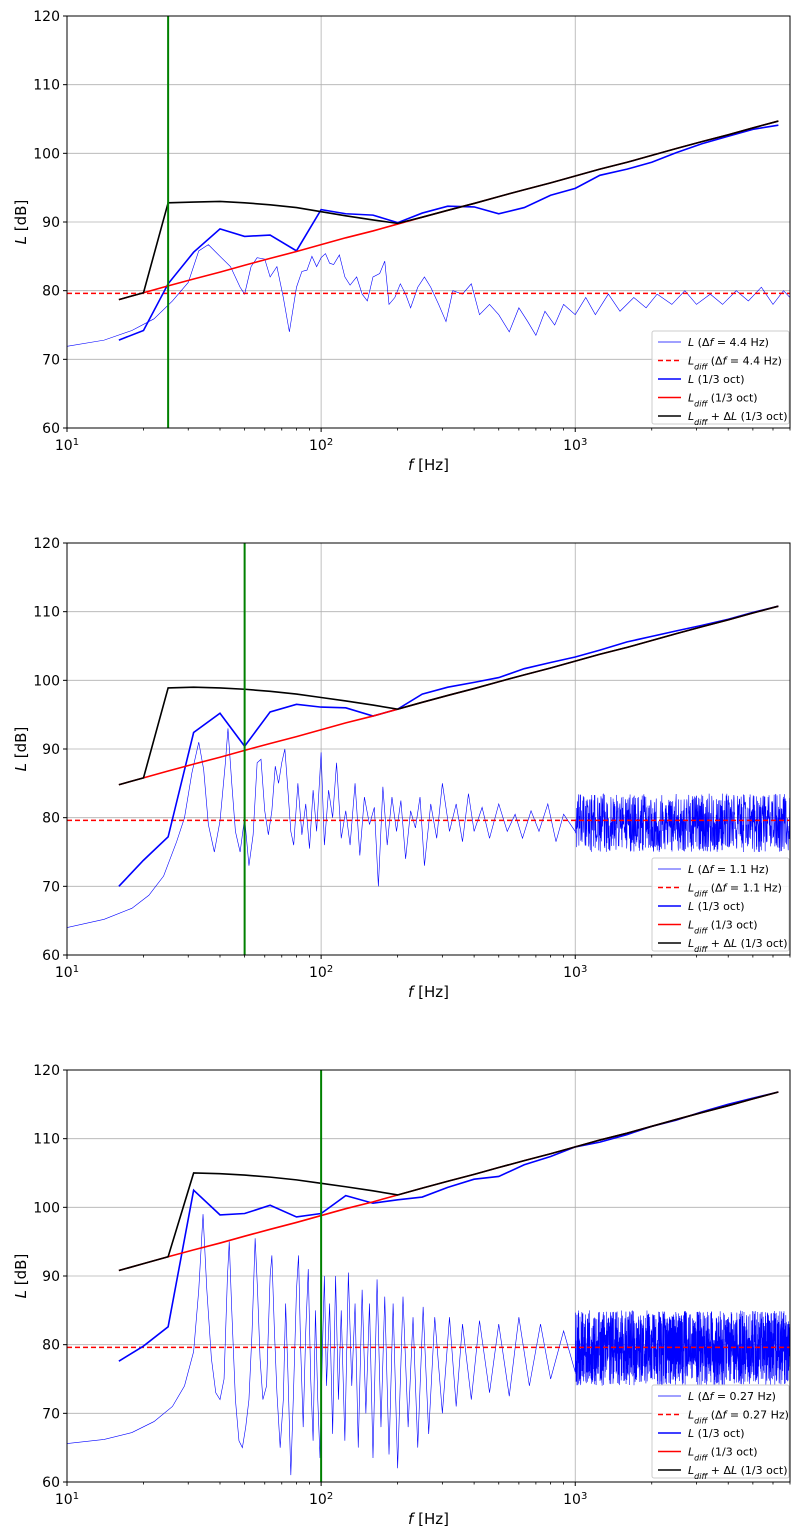 The width and height of the screenshot is (791, 1529). I want to click on legend-label: Ldiff (Δf = 0.27 Hz), so click(738, 1417).